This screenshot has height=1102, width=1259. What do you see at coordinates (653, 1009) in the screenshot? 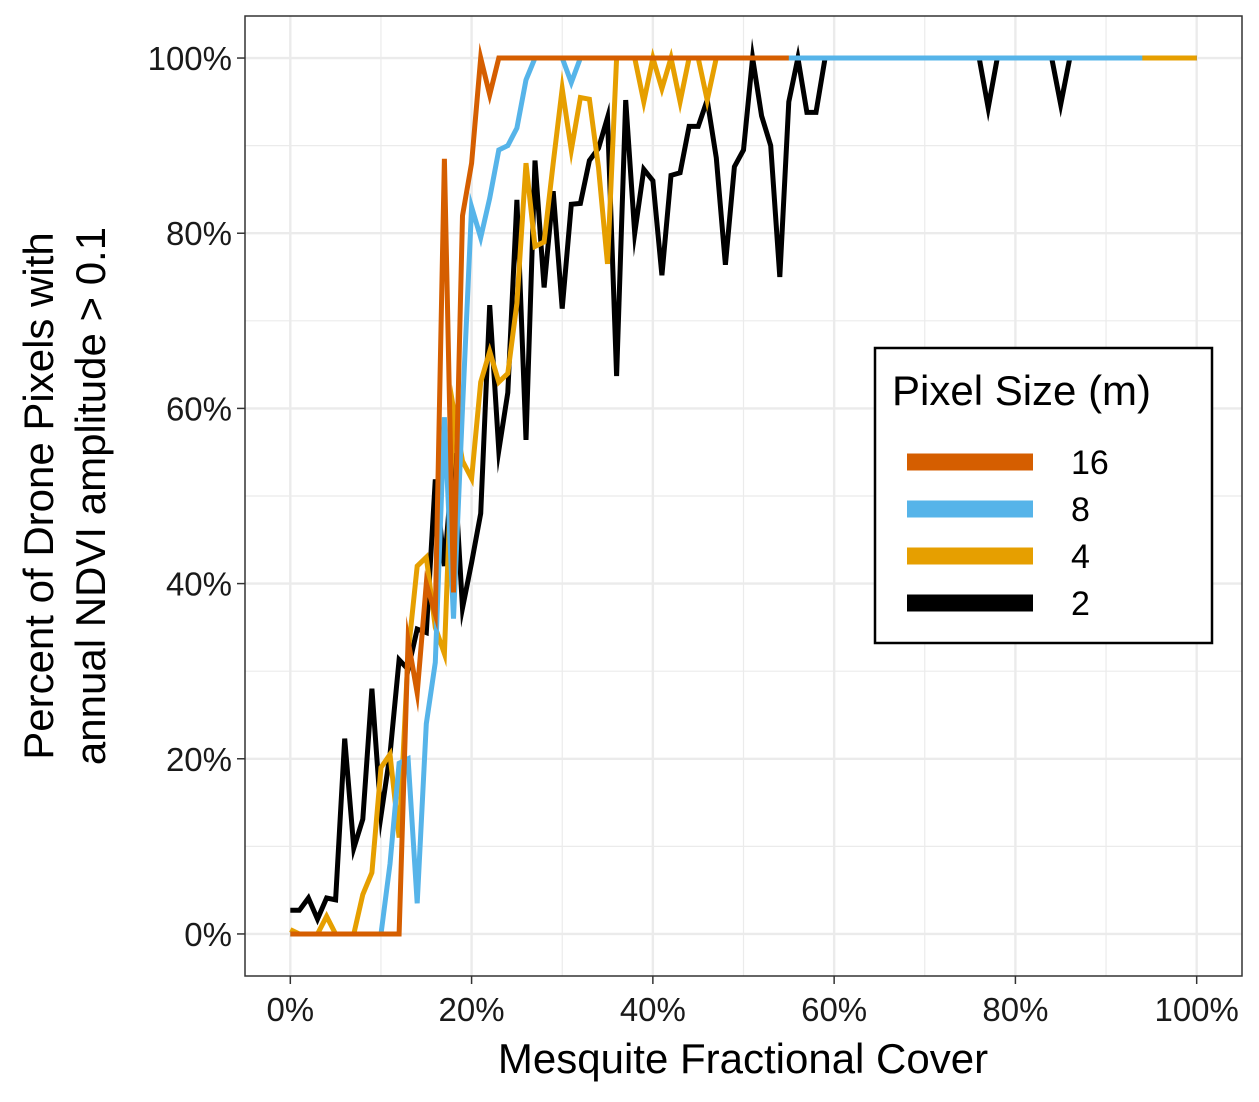
I see `x-tick-label: 40%` at bounding box center [653, 1009].